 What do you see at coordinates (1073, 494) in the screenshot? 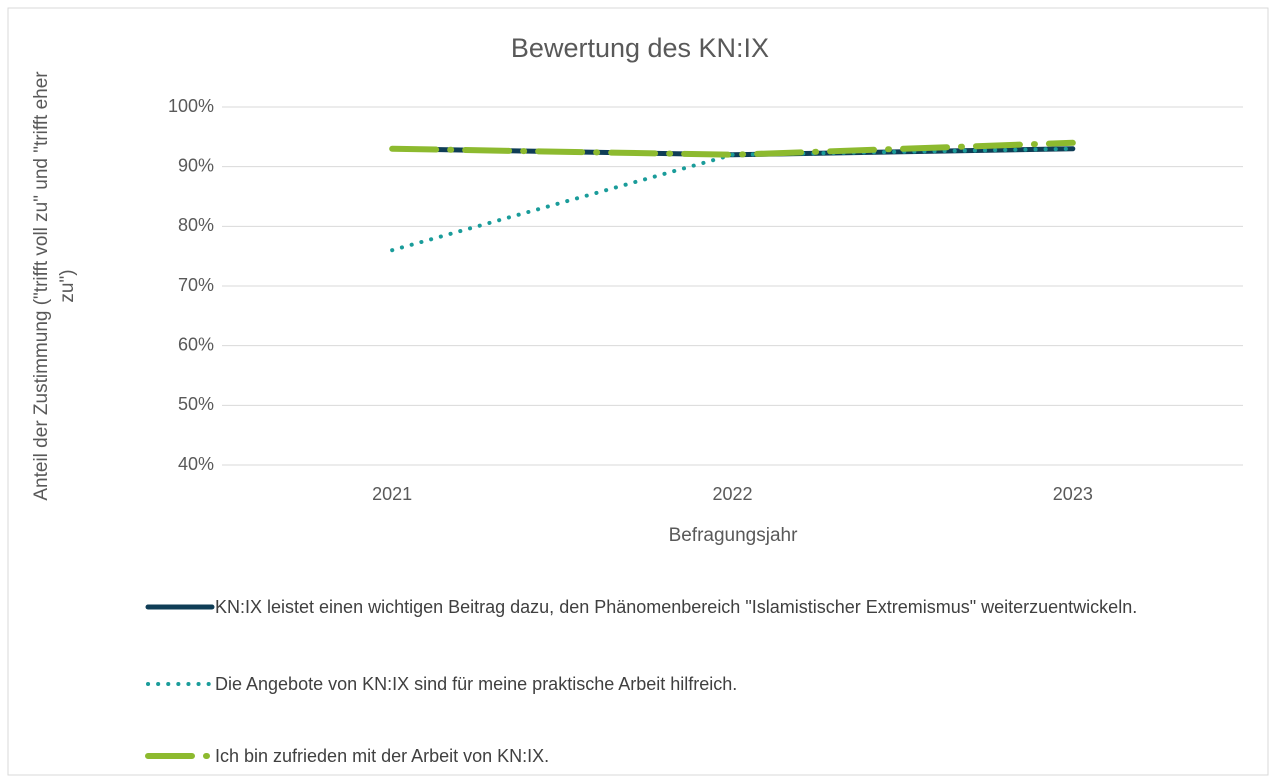
I see `x-tick-label: 2023` at bounding box center [1073, 494].